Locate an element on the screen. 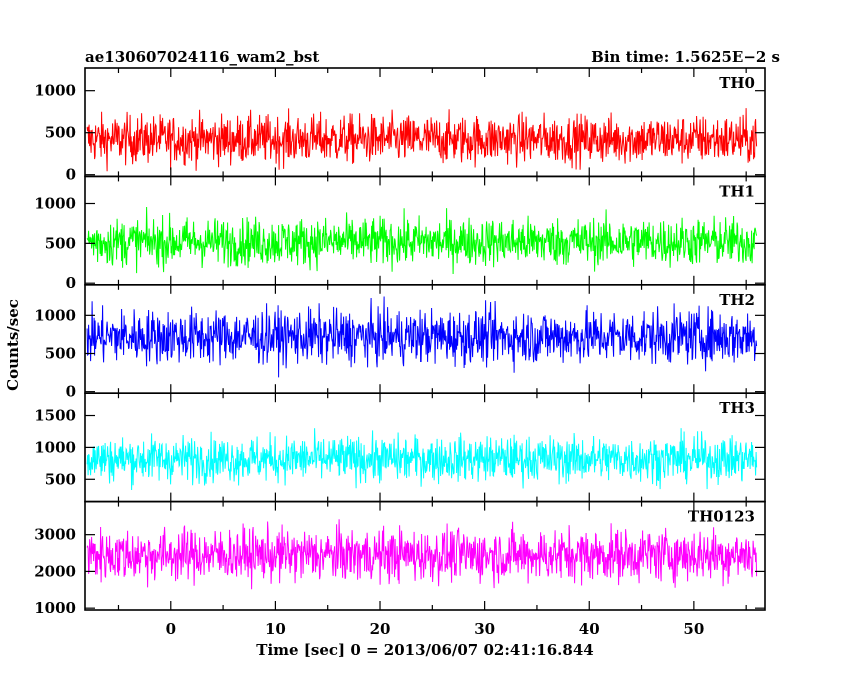 The width and height of the screenshot is (850, 680). x-axis-label: Time [sec] 0 = 2013/06/07 02:41:16.844 is located at coordinates (424, 650).